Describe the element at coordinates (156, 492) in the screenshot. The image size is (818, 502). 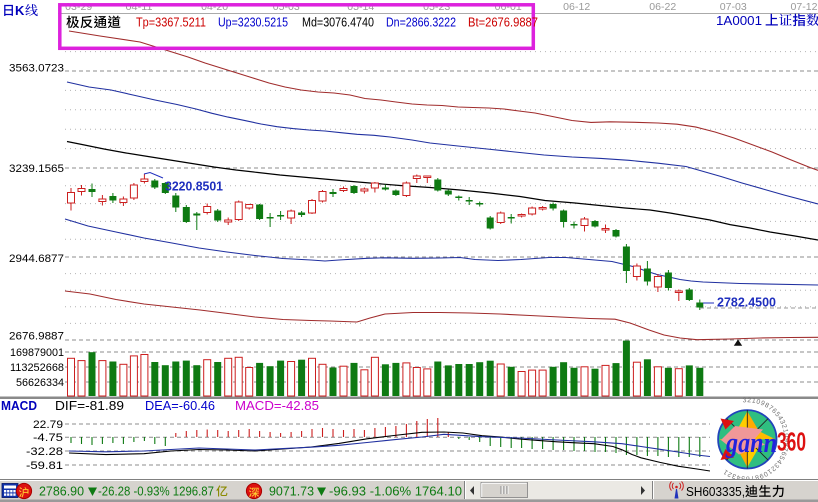
I see `svg-text: -26.28 -0.93% 1296.87` at that location.